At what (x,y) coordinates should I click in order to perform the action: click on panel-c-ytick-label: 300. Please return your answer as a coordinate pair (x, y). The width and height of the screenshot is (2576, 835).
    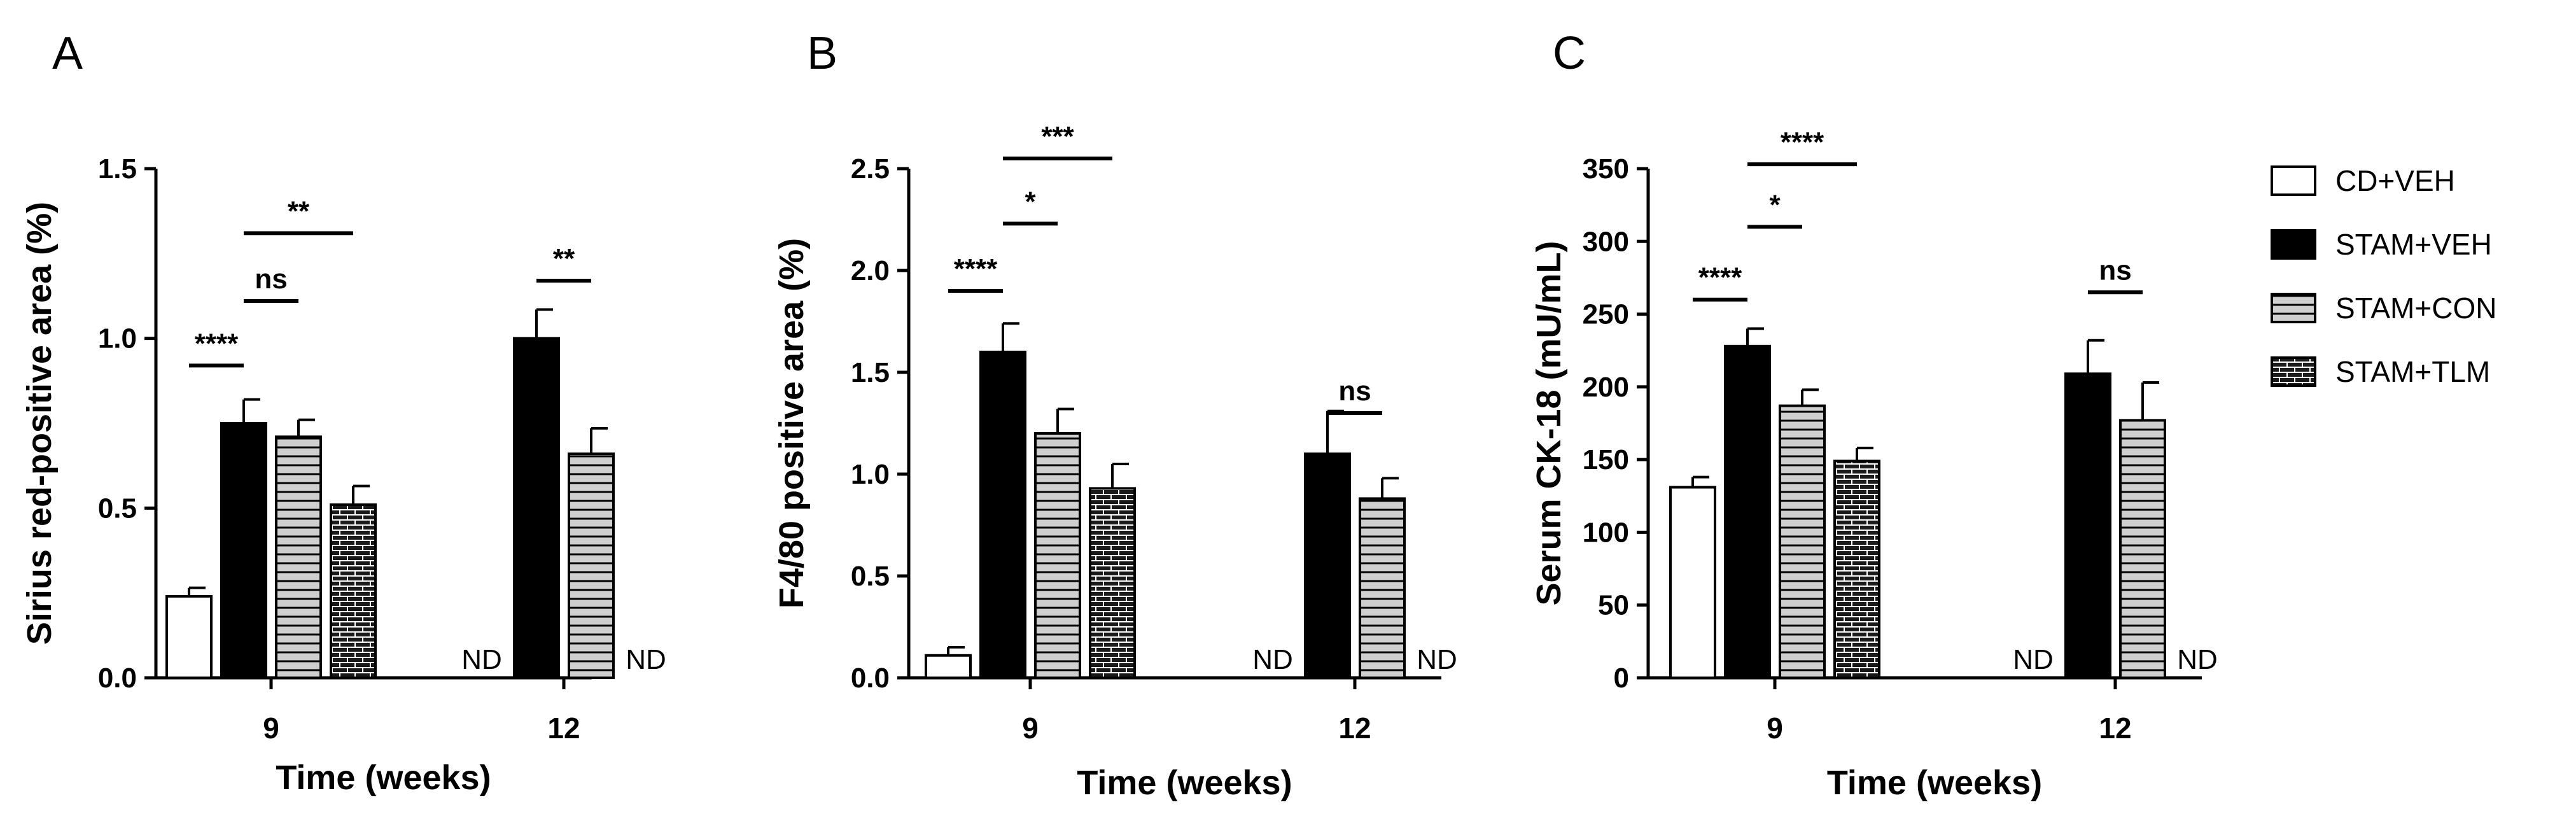
    Looking at the image, I should click on (1606, 242).